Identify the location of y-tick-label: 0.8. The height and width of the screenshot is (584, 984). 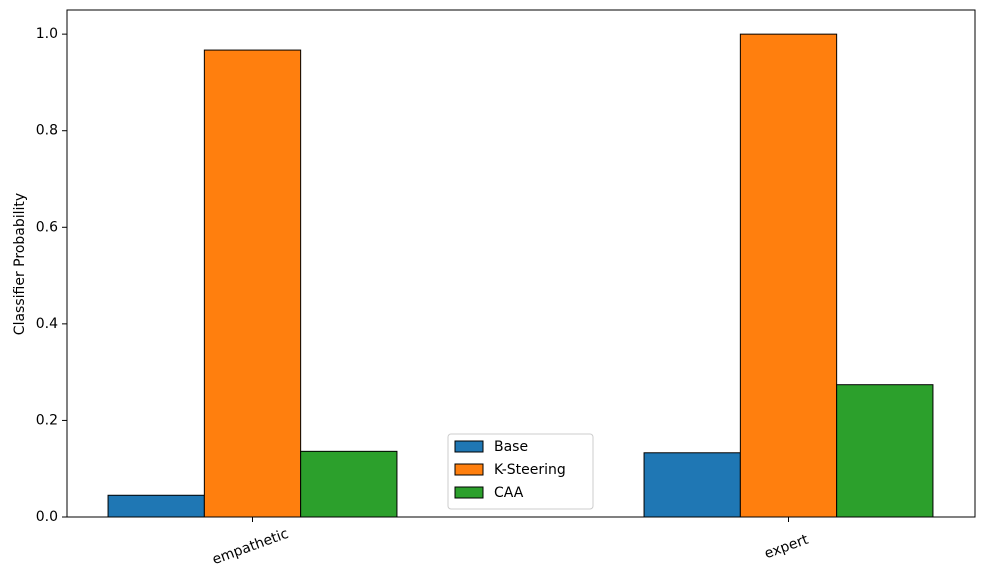
(47, 131).